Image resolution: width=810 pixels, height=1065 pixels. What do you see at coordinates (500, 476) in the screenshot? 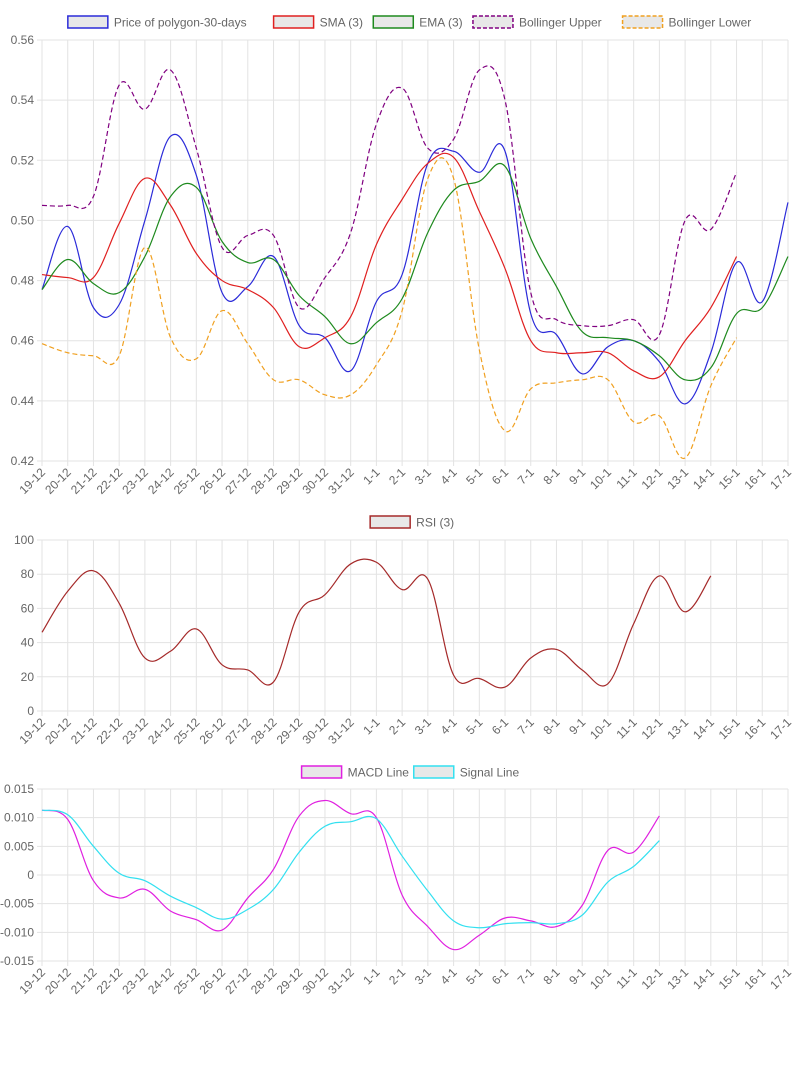
I see `x-tick-label: 6-1` at bounding box center [500, 476].